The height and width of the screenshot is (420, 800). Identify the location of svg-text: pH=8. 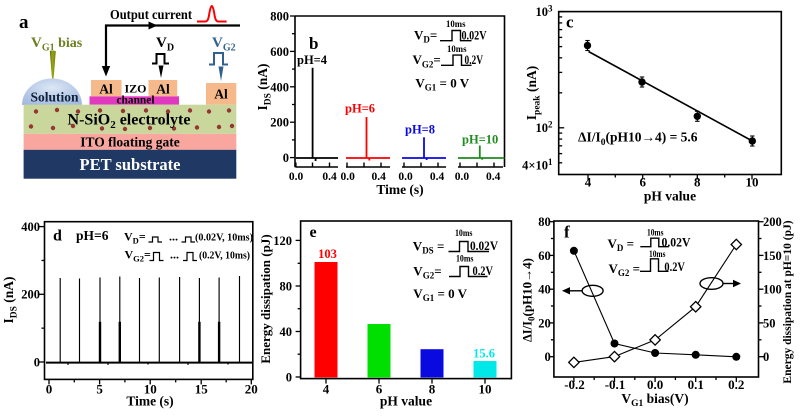
(420, 130).